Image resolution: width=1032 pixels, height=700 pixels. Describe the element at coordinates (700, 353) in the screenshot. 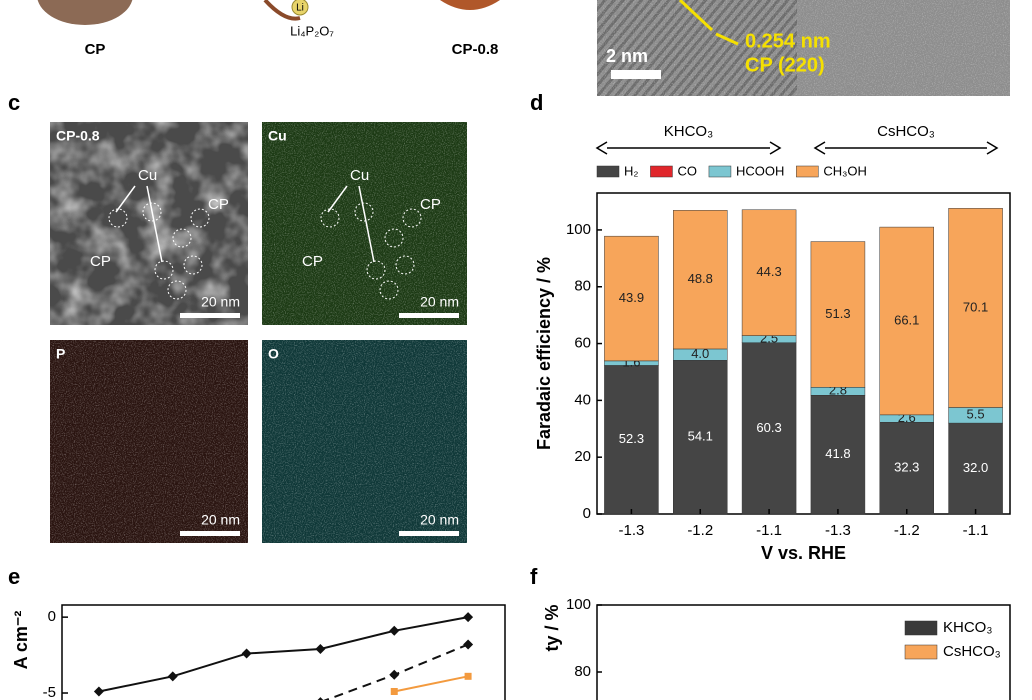

I see `data-label: 4.0` at that location.